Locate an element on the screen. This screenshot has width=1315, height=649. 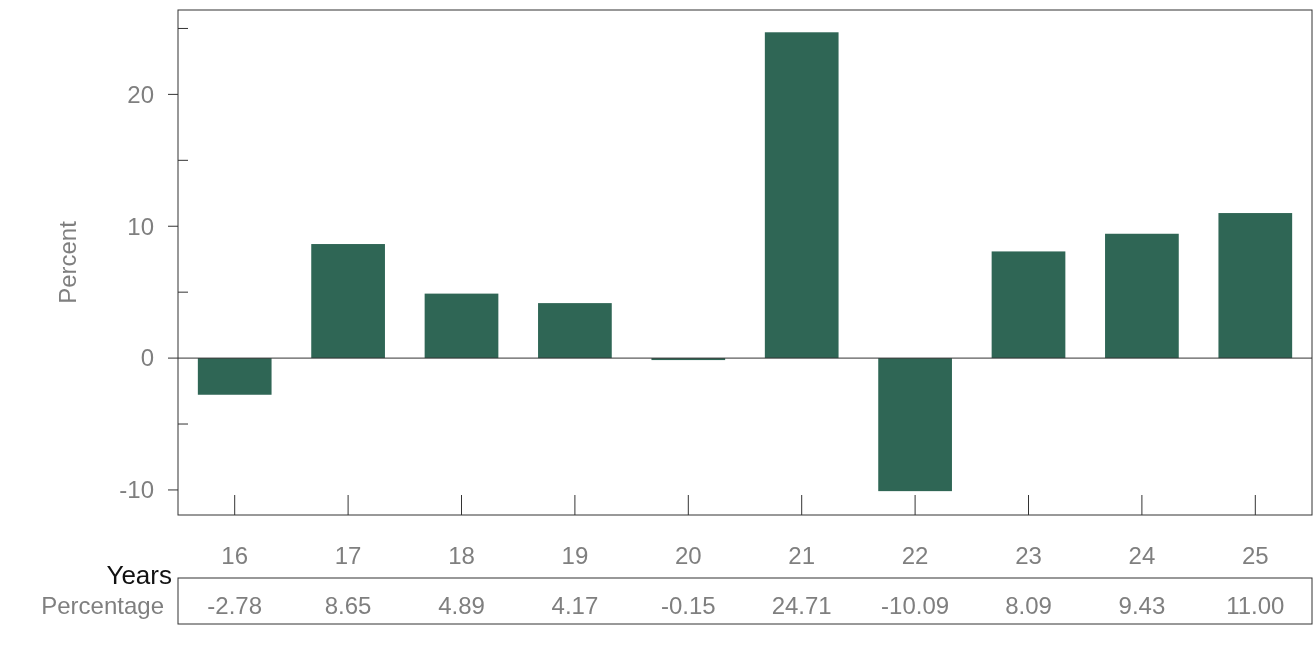
data-label: 11.00 is located at coordinates (1255, 605).